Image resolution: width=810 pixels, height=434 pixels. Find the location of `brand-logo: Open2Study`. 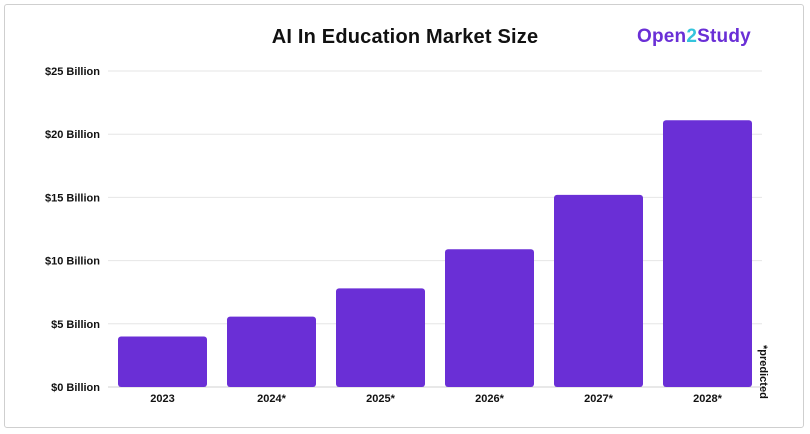

brand-logo: Open2Study is located at coordinates (694, 37).